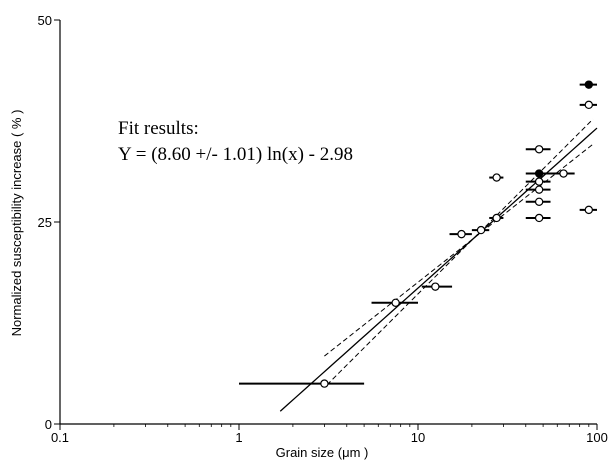  What do you see at coordinates (235, 154) in the screenshot?
I see `annotation-fit-equation: Y = (8.60 +/- 1.01) ln(x) - 2.98` at bounding box center [235, 154].